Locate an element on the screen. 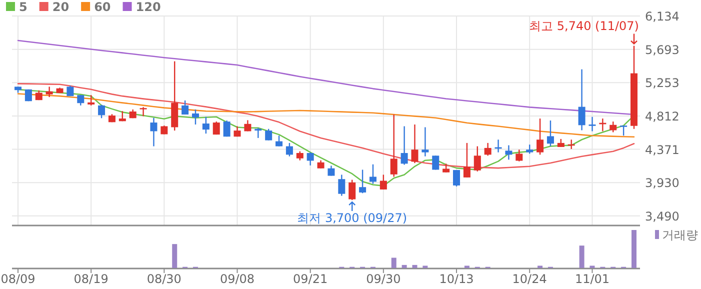 This screenshot has height=289, width=701. x-tick-label: 08/30 is located at coordinates (164, 279).